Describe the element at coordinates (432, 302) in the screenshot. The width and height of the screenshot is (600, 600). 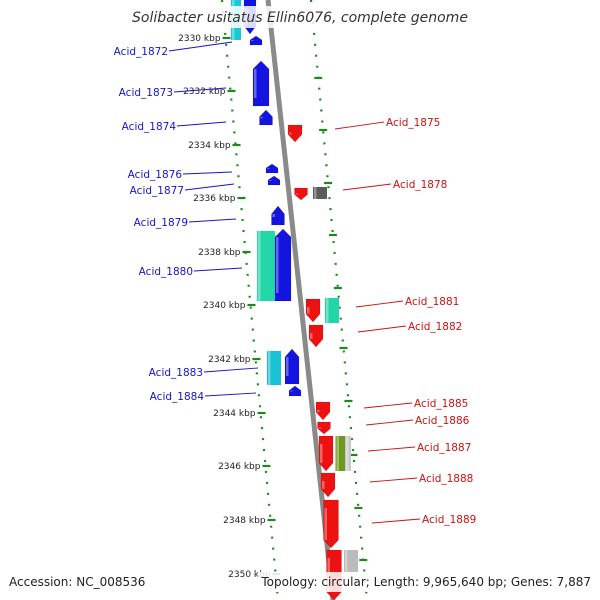
I see `gene-label-right: Acid_1881` at that location.